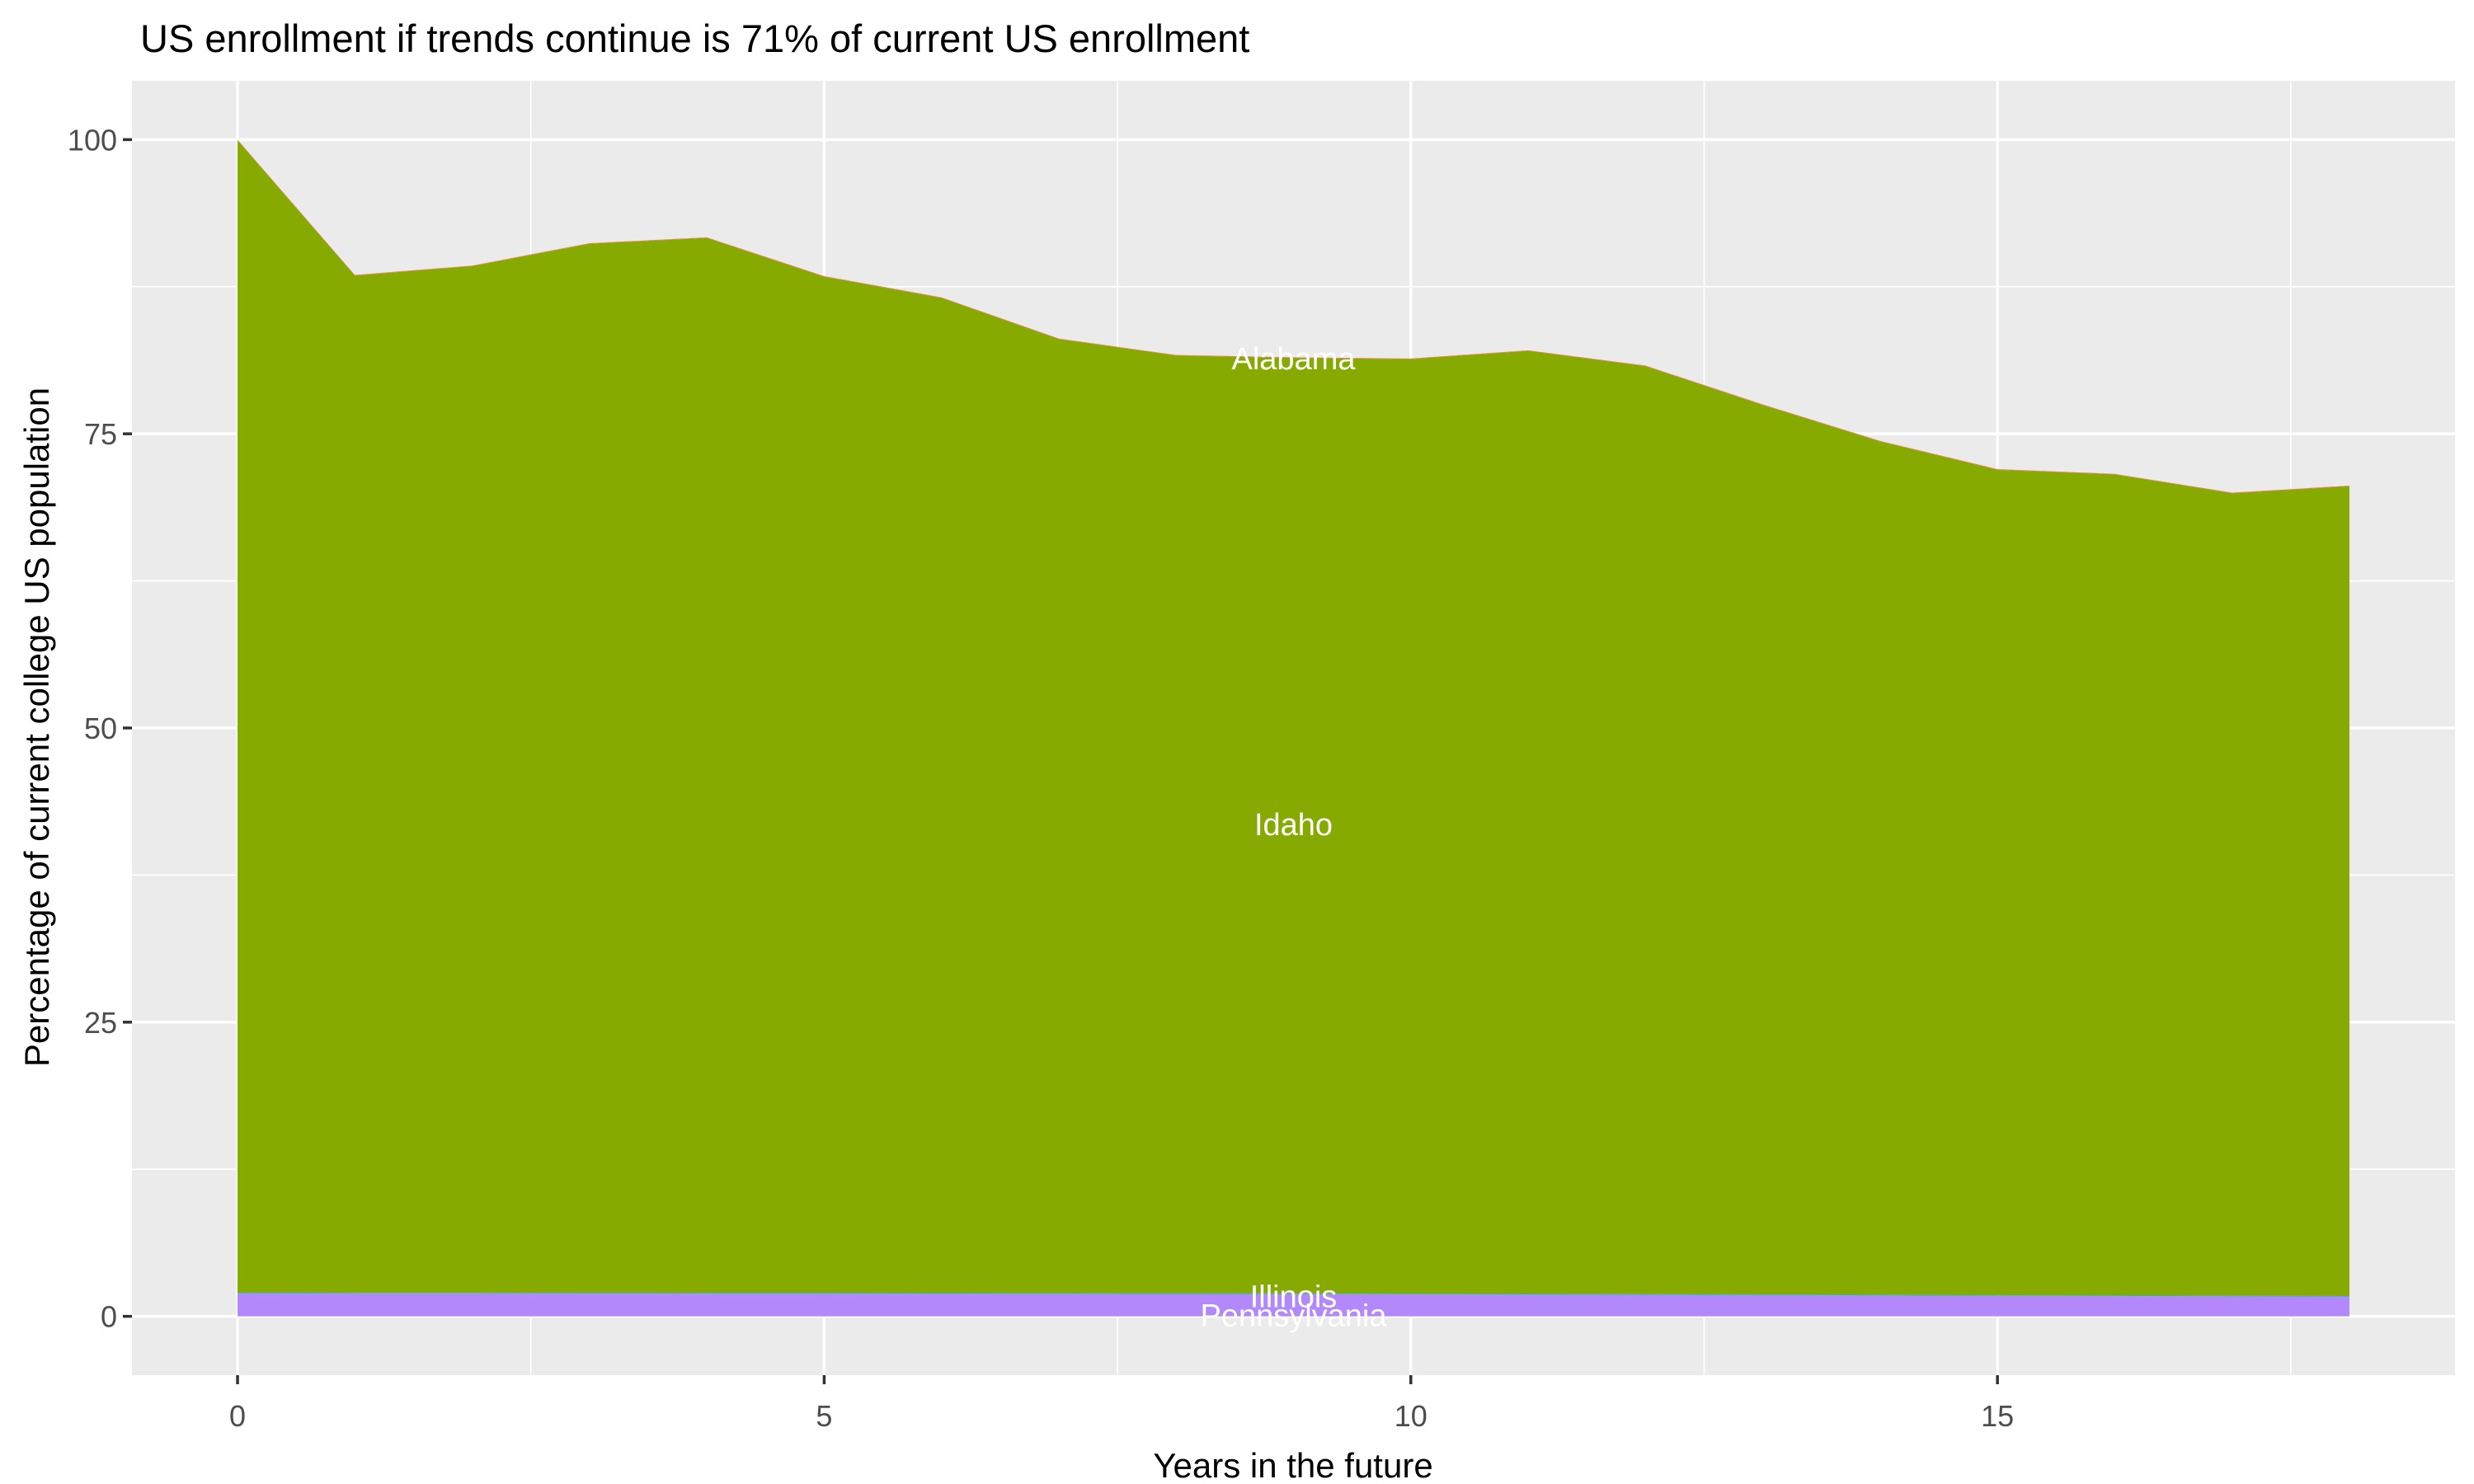 This screenshot has height=1484, width=2474. Describe the element at coordinates (824, 1416) in the screenshot. I see `x-tick-label: 5` at that location.